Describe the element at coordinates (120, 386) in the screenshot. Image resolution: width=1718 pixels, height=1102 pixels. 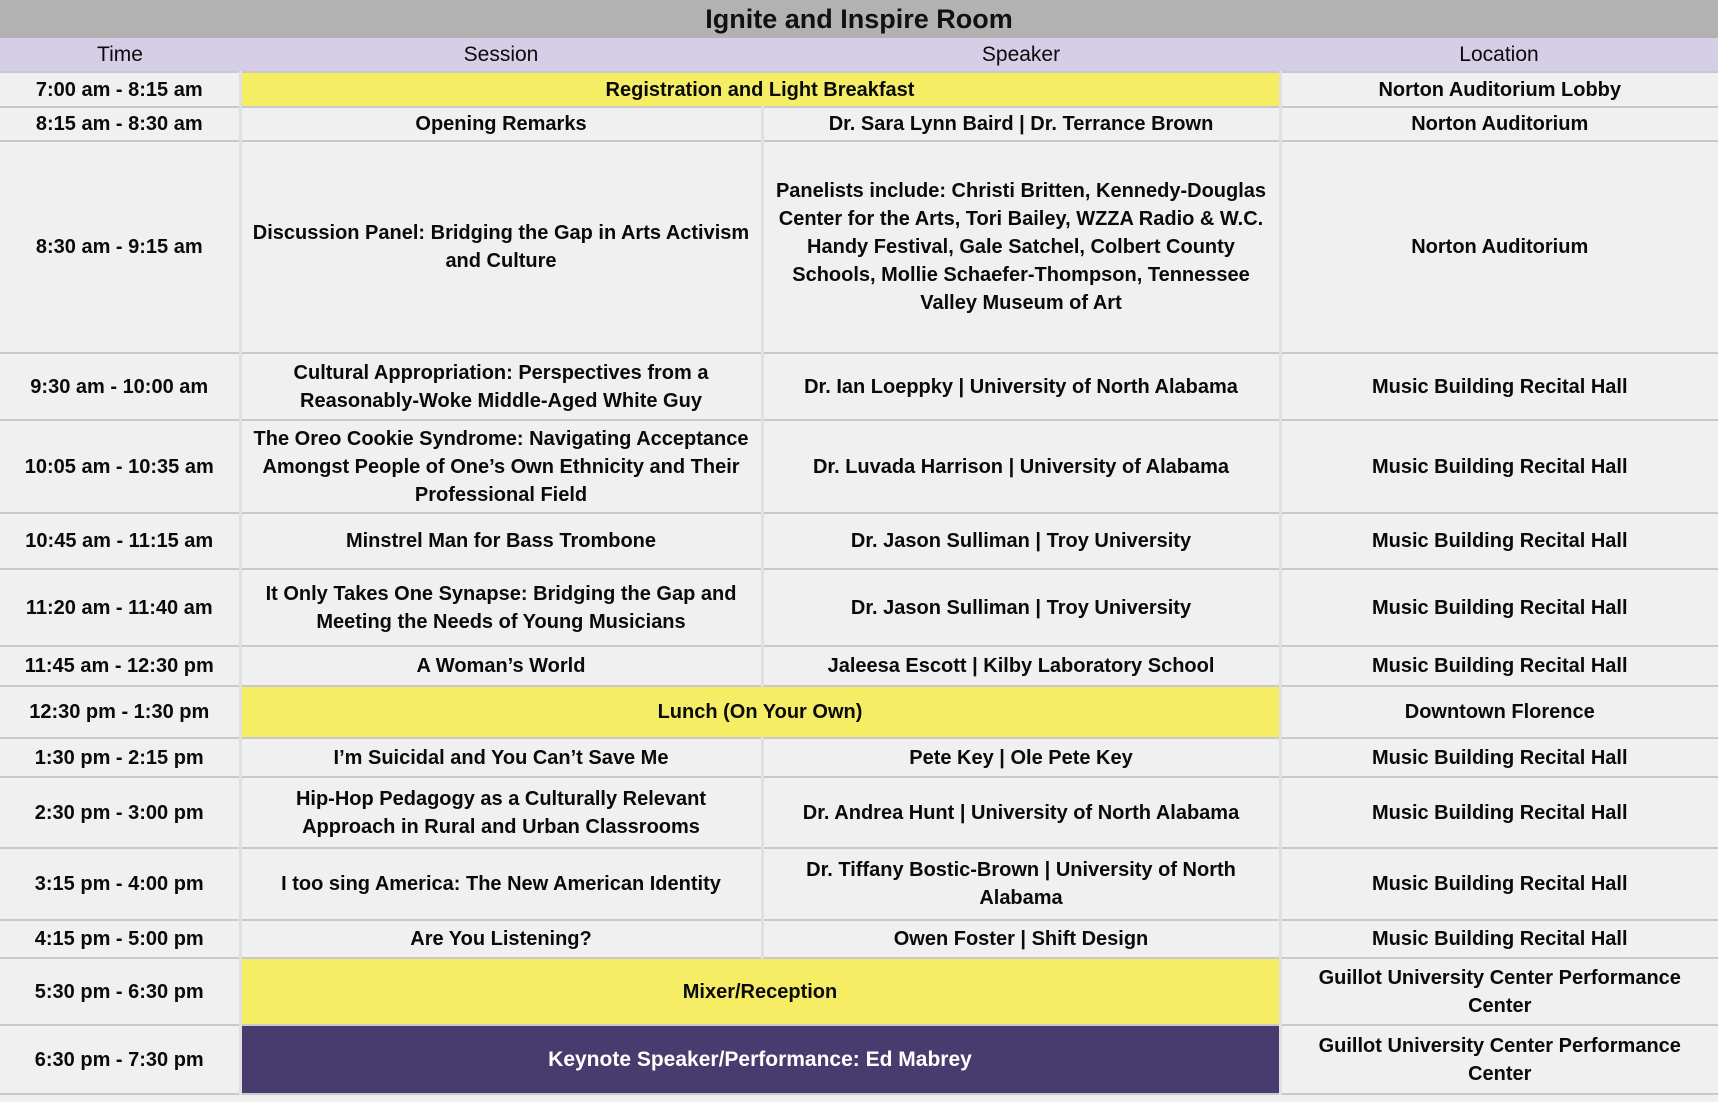
I see `time-cell: 9:30 am - 10:00 am` at that location.